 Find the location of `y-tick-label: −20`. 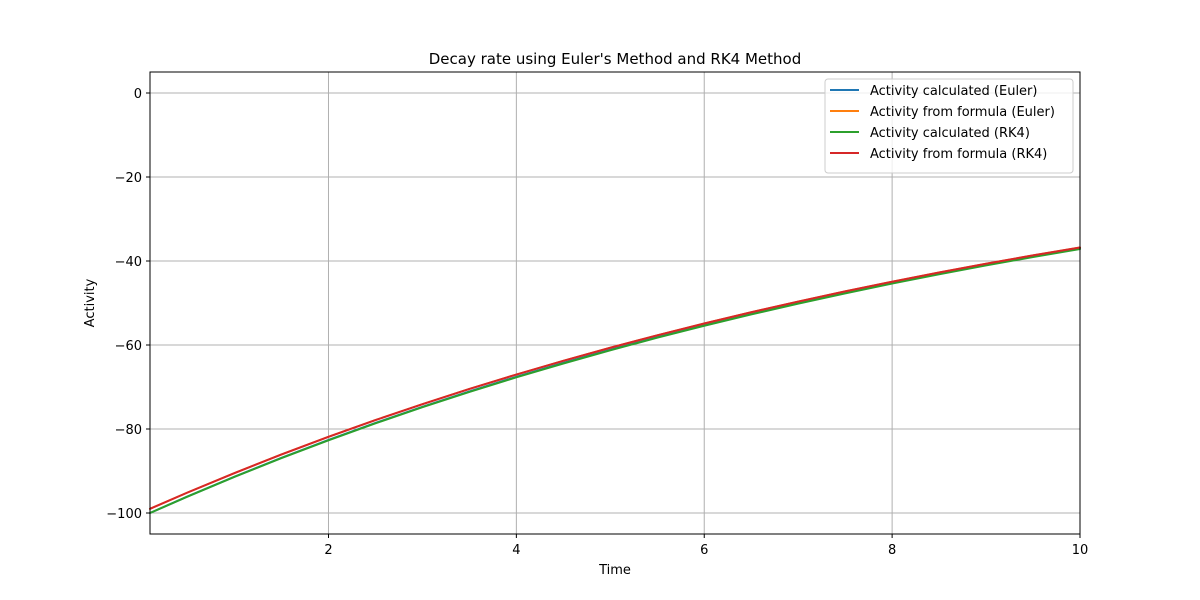

y-tick-label: −20 is located at coordinates (128, 178).